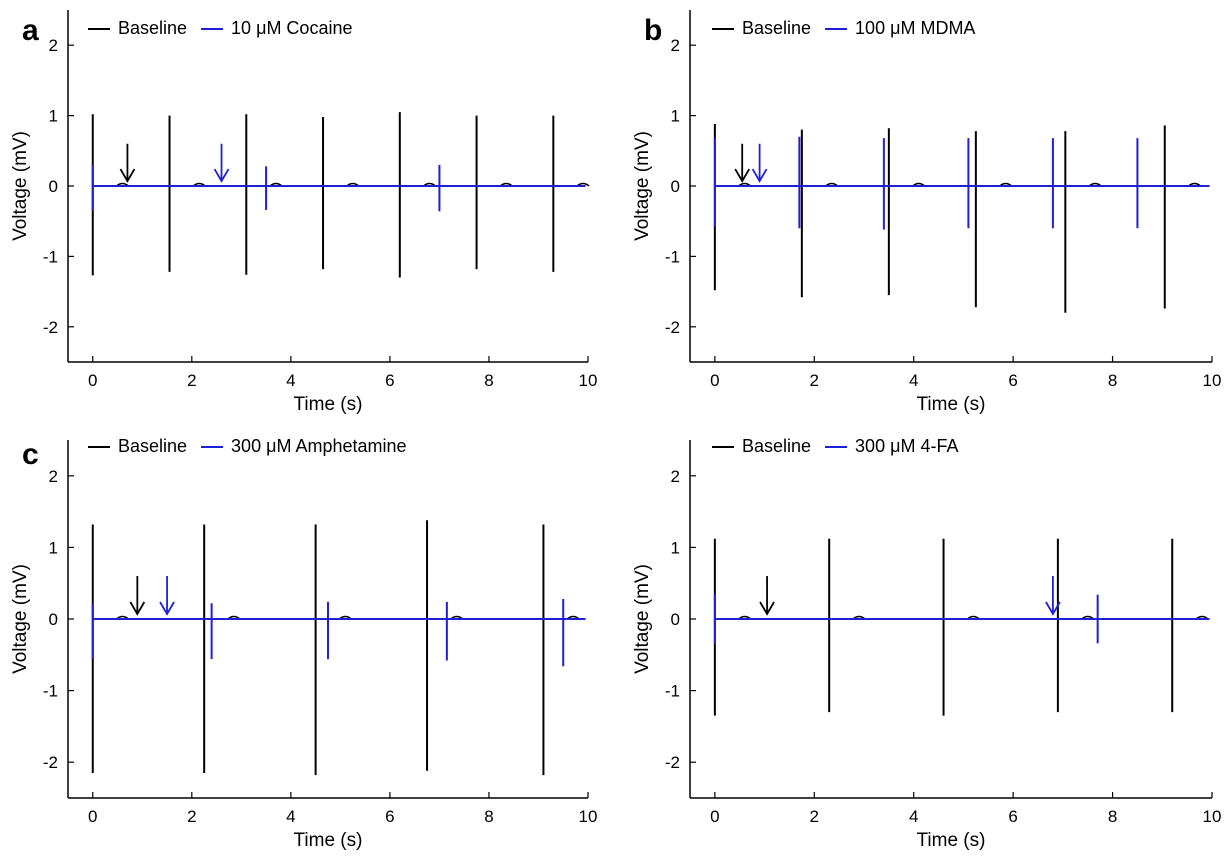 This screenshot has width=1228, height=860. What do you see at coordinates (319, 446) in the screenshot?
I see `legend-label: 300 μM Amphetamine` at bounding box center [319, 446].